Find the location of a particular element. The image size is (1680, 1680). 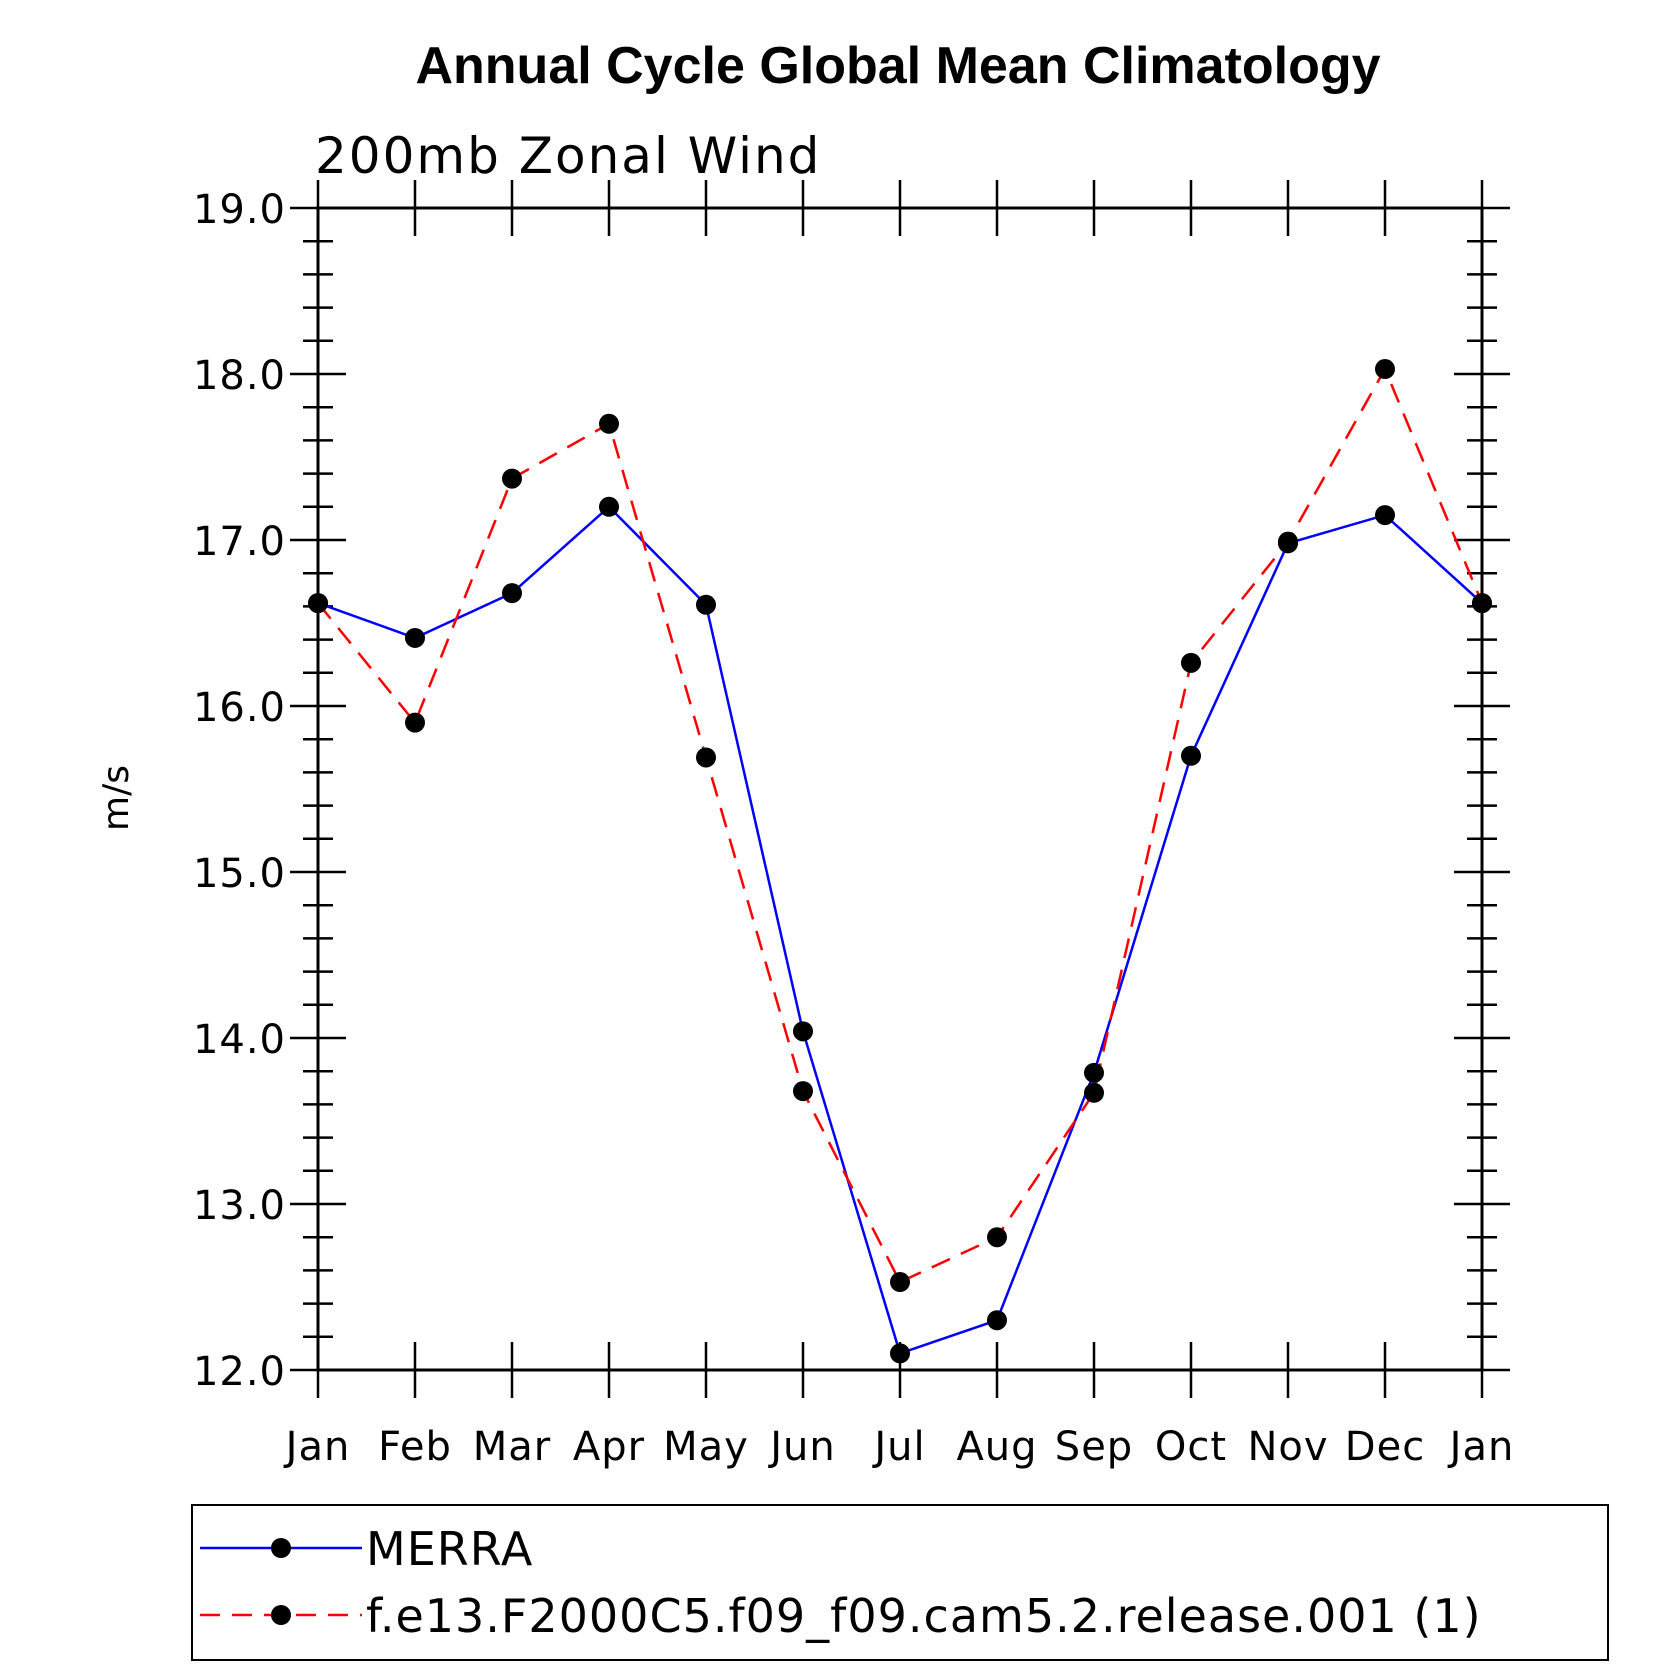

y-tick-label: 16.0 is located at coordinates (239, 708).